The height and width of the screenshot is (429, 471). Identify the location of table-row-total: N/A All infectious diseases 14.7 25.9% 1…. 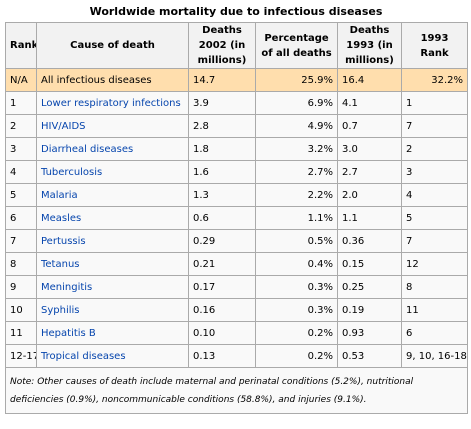
(236, 80).